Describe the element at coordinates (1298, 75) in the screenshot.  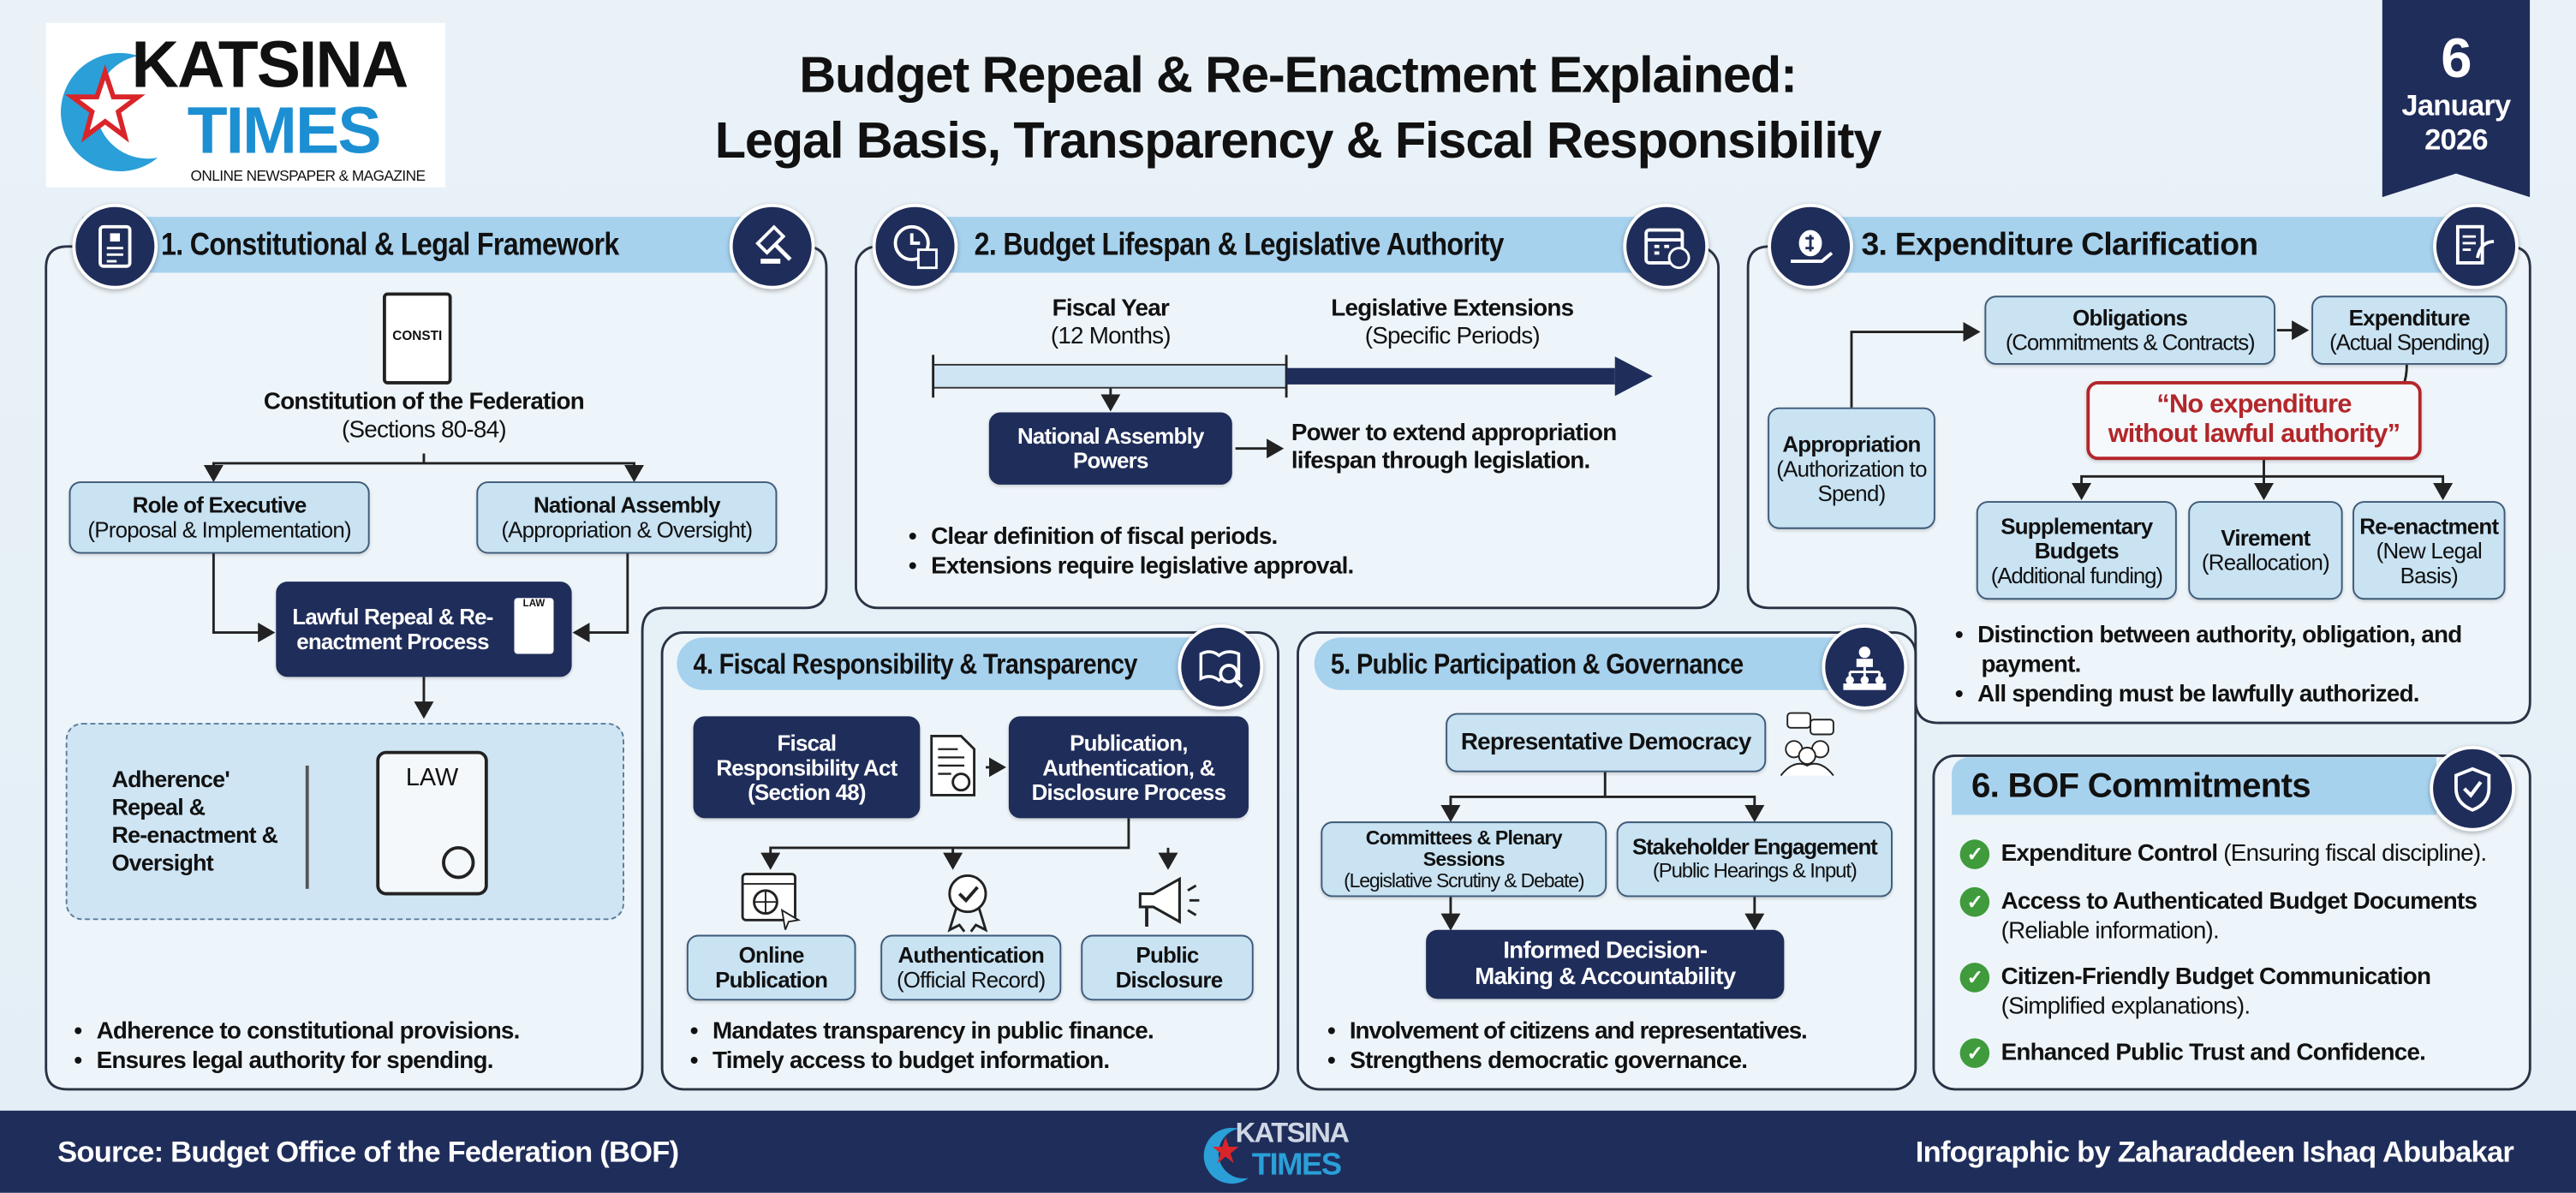
I see `title-line-1: Budget Repeal & Re-Enactment Explained:` at that location.